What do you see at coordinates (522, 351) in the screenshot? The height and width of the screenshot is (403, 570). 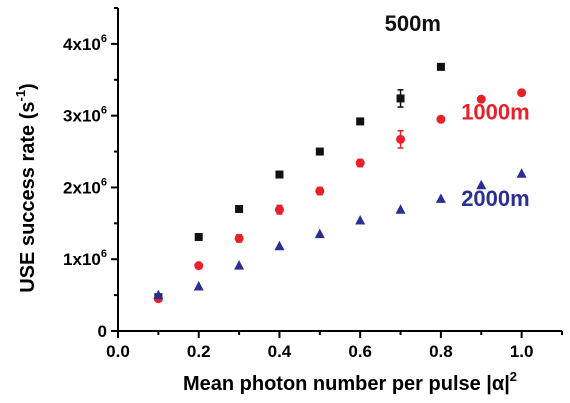 I see `x-tick-label: 1.0` at bounding box center [522, 351].